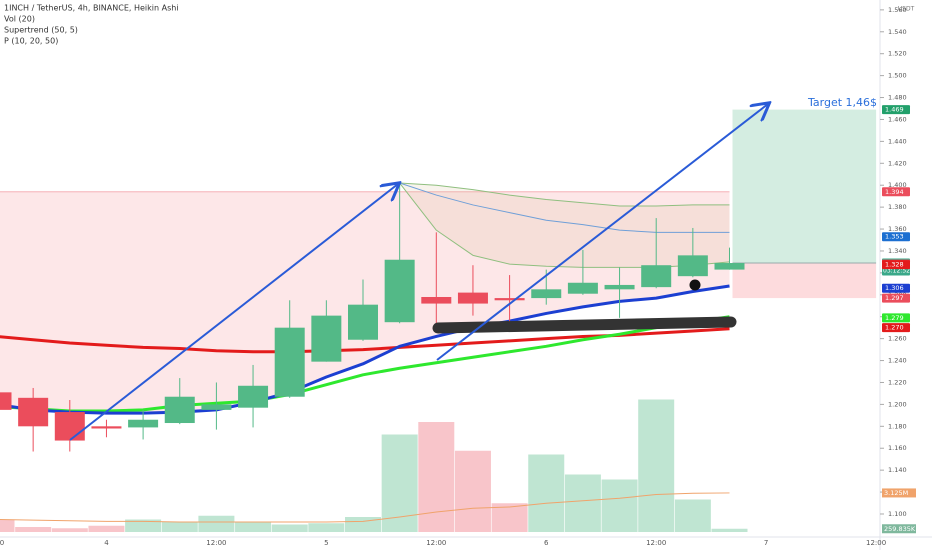 Image resolution: width=932 pixels, height=550 pixels. I want to click on y-tick-label: 1.400, so click(897, 185).